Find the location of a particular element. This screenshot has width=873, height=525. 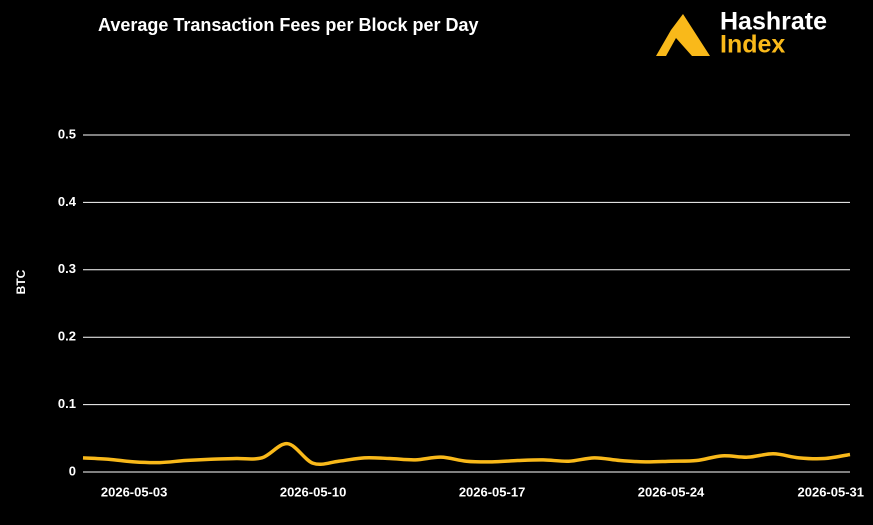

y-tick-label: 0.4 is located at coordinates (67, 201).